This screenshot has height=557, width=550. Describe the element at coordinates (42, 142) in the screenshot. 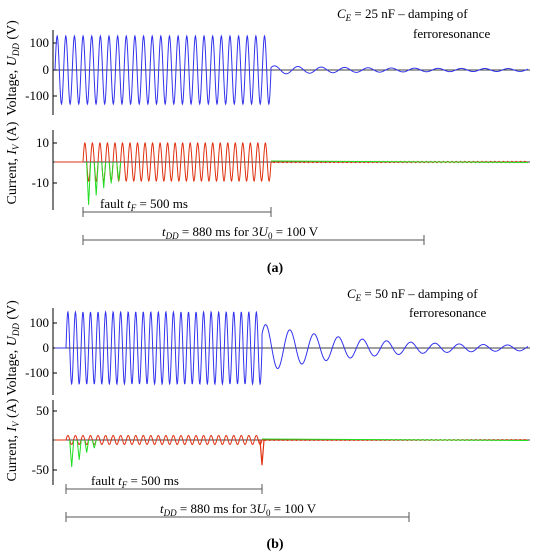

I see `ytick-label: 10` at that location.